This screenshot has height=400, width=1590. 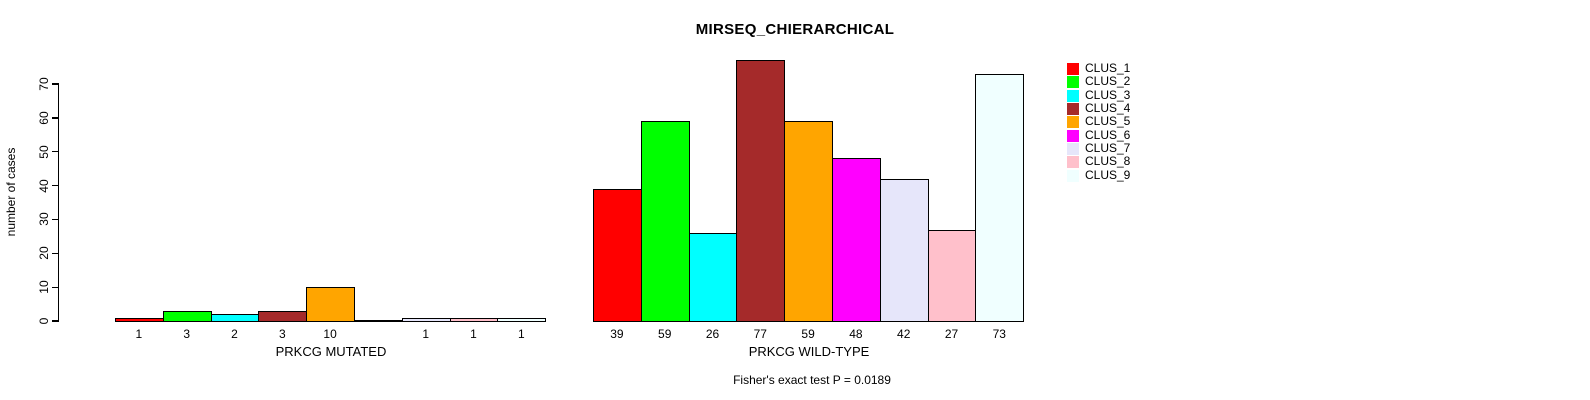 I want to click on legend-label: CLUS_5, so click(x=1108, y=121).